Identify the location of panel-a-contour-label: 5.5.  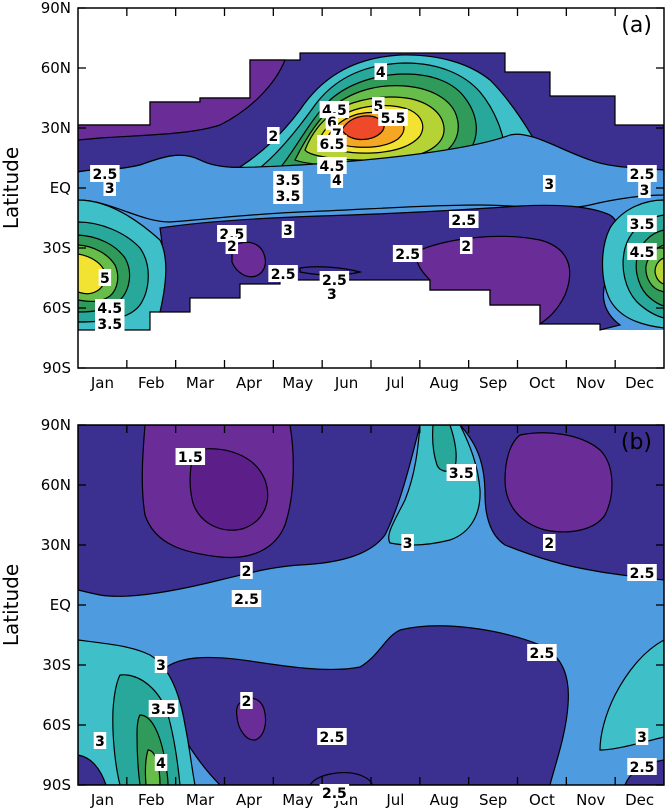
(393, 118).